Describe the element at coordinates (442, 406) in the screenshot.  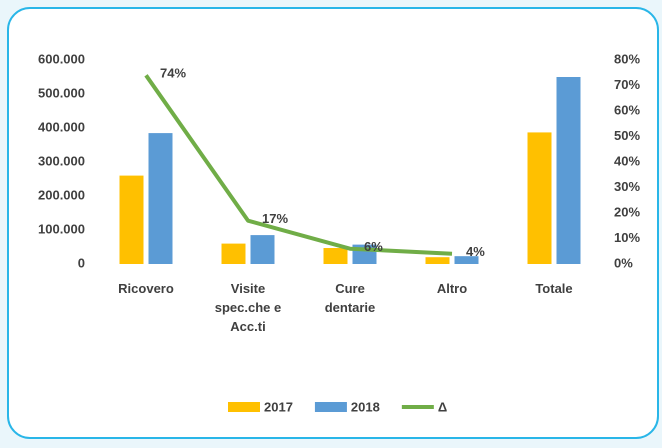
I see `legend-label: Δ` at that location.